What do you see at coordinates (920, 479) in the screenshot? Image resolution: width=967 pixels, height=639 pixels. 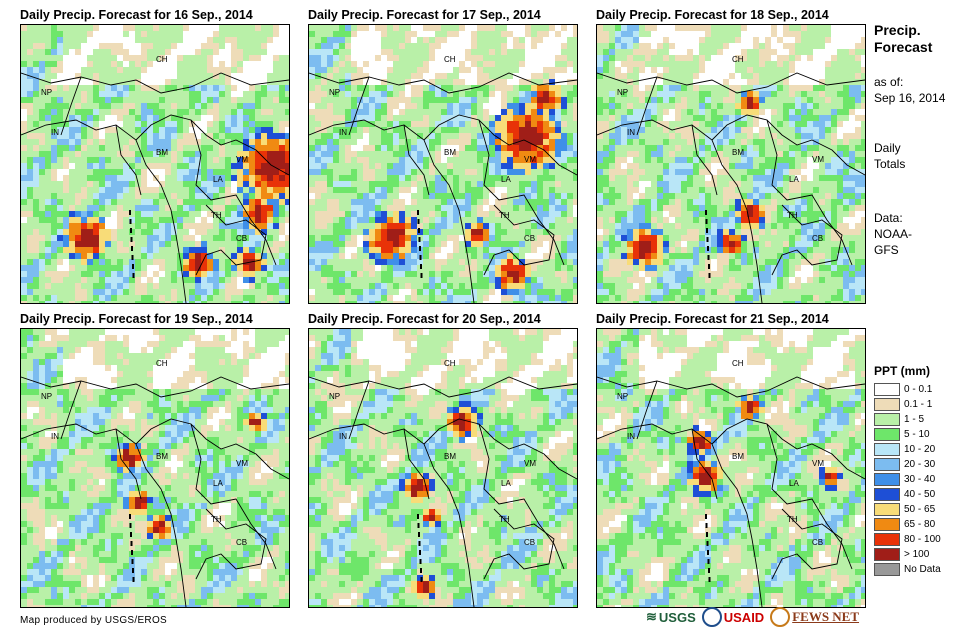 I see `legend-label: 30 - 40` at bounding box center [920, 479].